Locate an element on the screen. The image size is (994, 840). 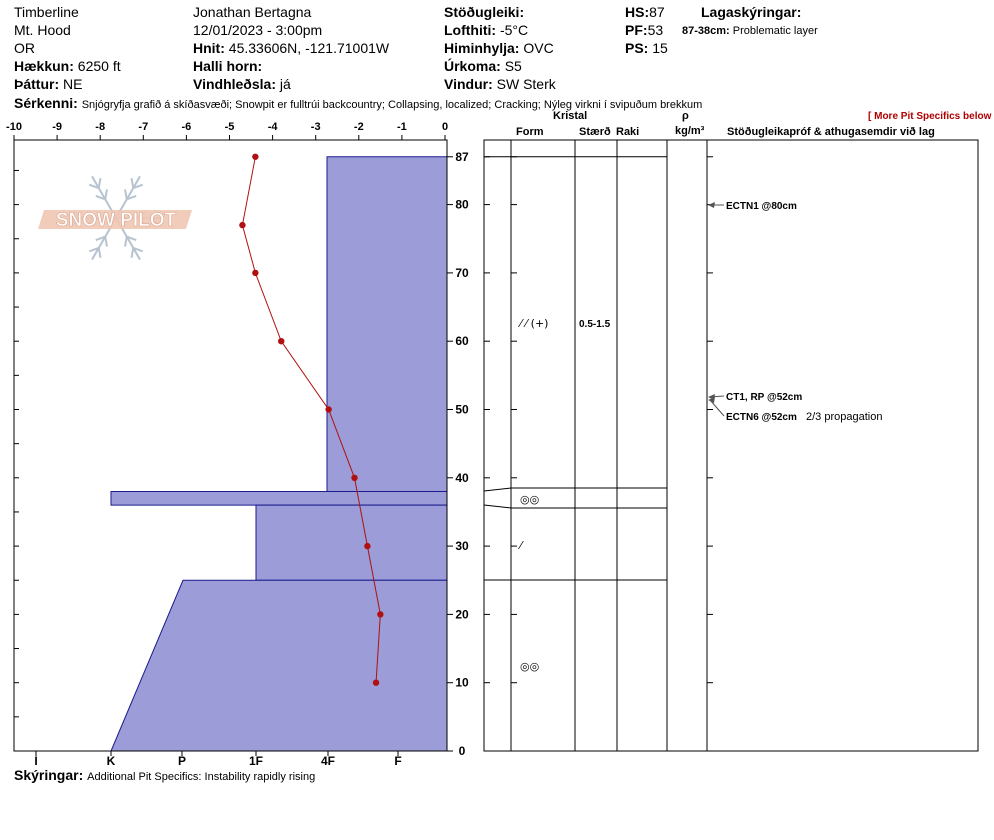
slope-label: Halli horn: is located at coordinates (228, 66).